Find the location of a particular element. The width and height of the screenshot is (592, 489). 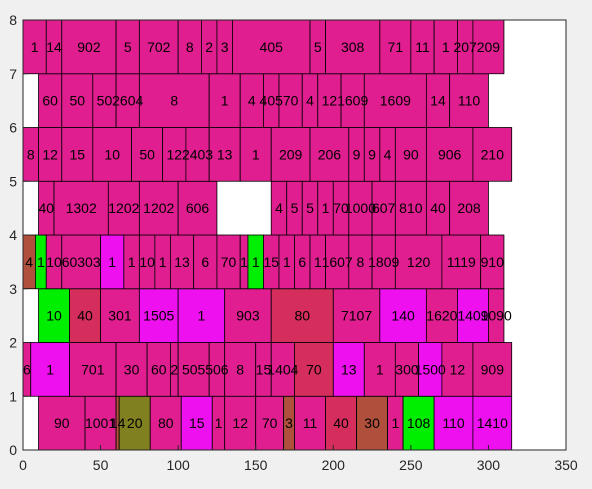

bar-label-14: 108 is located at coordinates (419, 423).